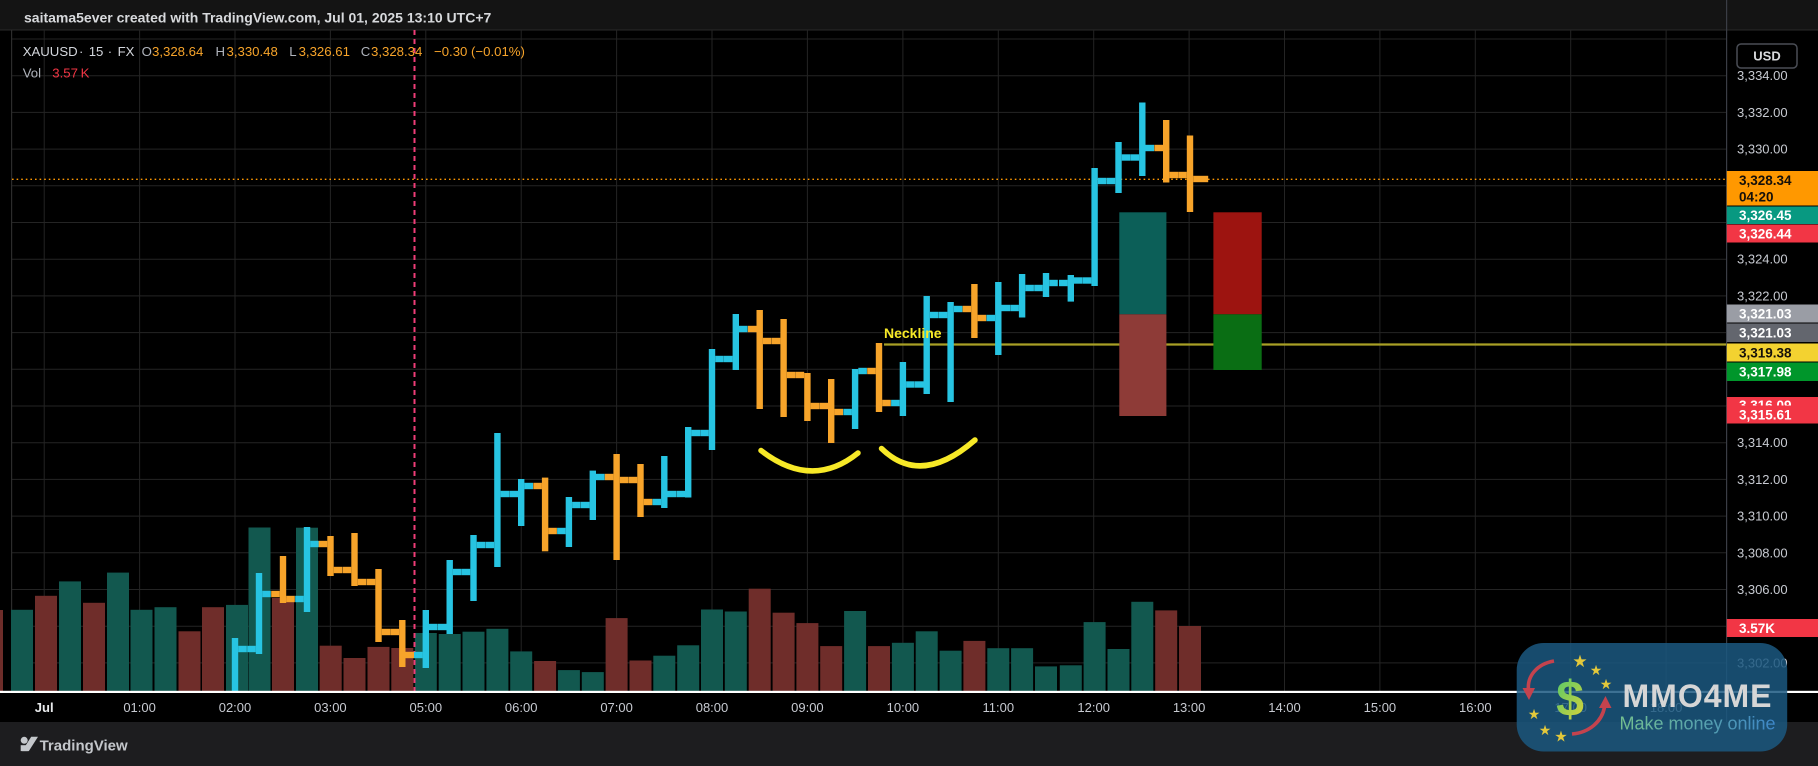  I want to click on svg-text: 09:00, so click(807, 707).